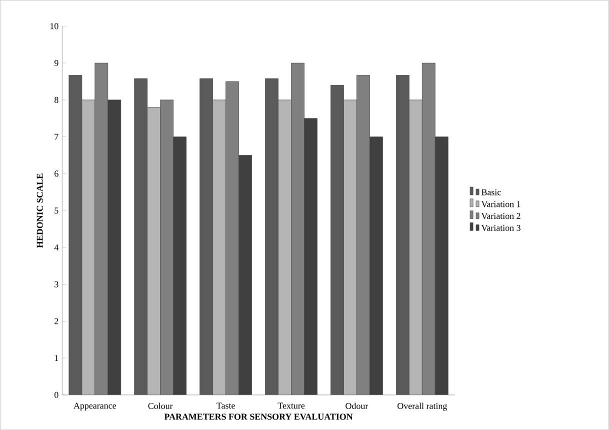 The height and width of the screenshot is (430, 609). I want to click on y-tick-label: 10, so click(54, 26).